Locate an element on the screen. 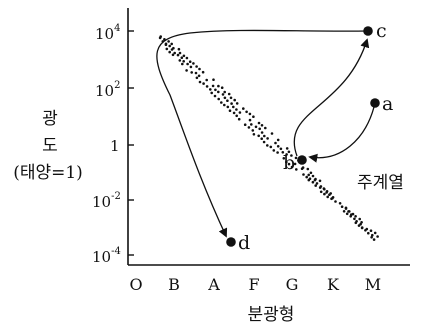 The width and height of the screenshot is (427, 335). y-tick-label-1e-4: 10⁻⁴ is located at coordinates (106, 256).